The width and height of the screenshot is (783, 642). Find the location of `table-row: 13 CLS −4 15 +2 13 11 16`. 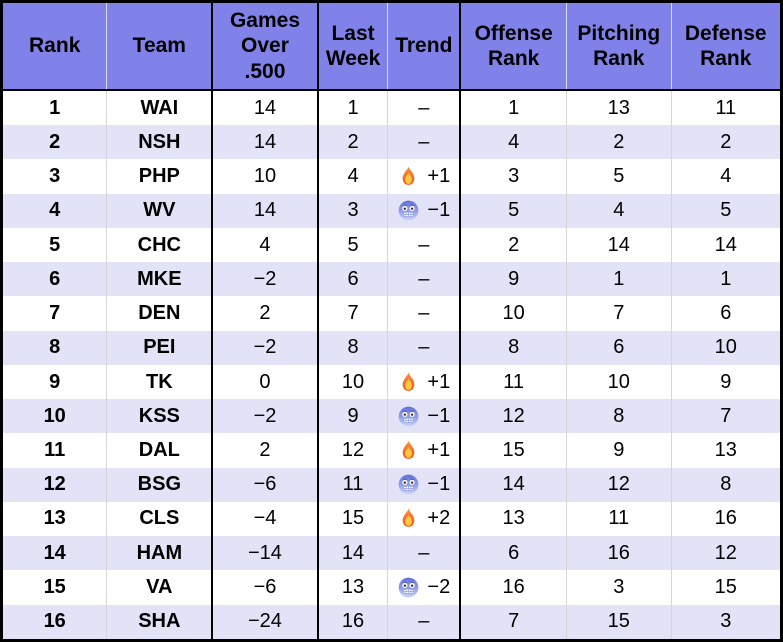

table-row: 13 CLS −4 15 +2 13 11 16 is located at coordinates (391, 519).